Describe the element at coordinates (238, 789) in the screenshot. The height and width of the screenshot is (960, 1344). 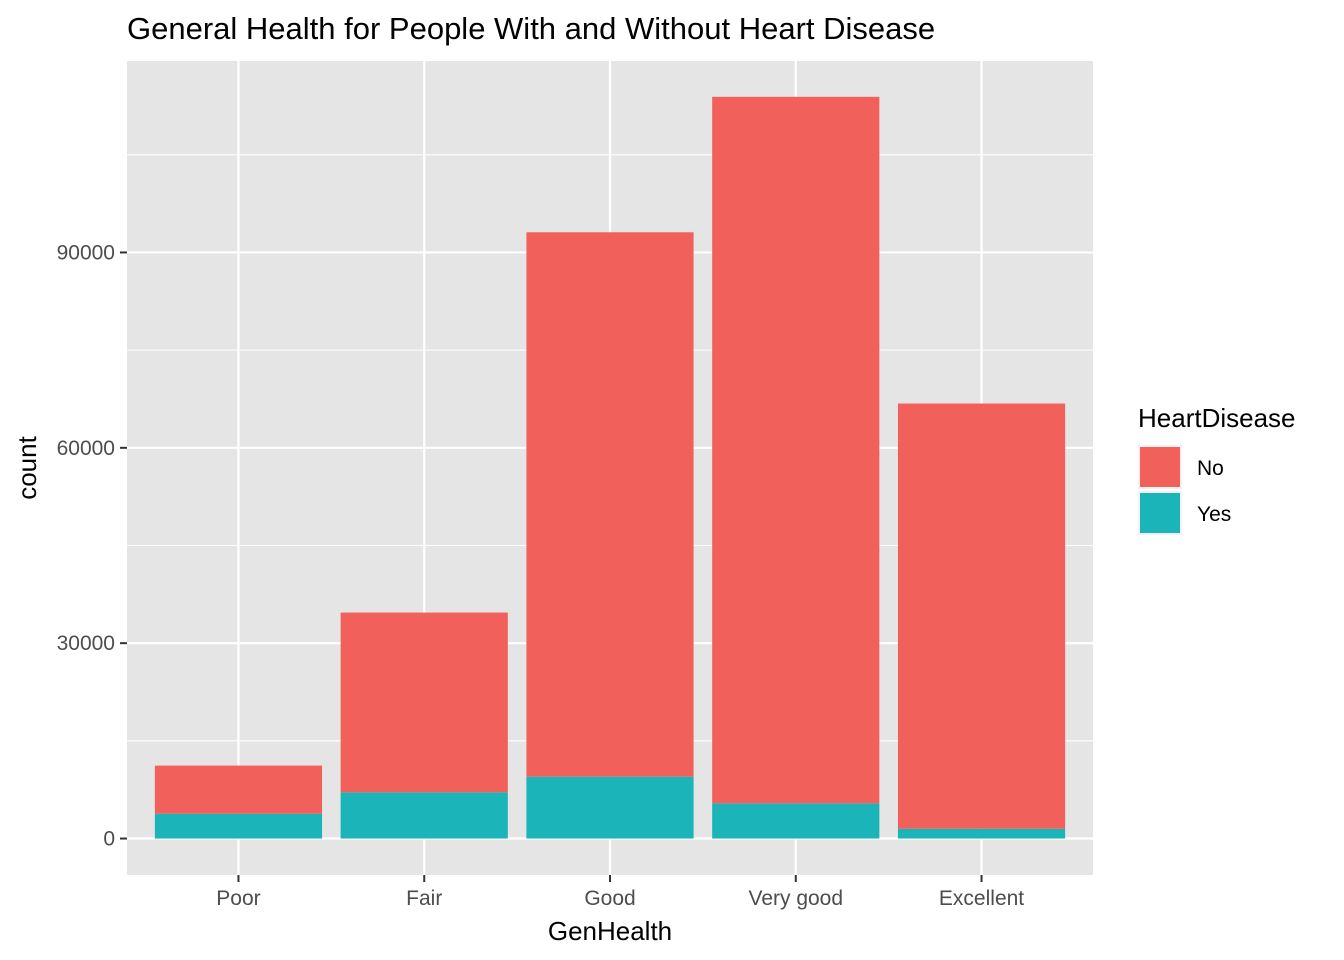
I see `bar-no-poor` at that location.